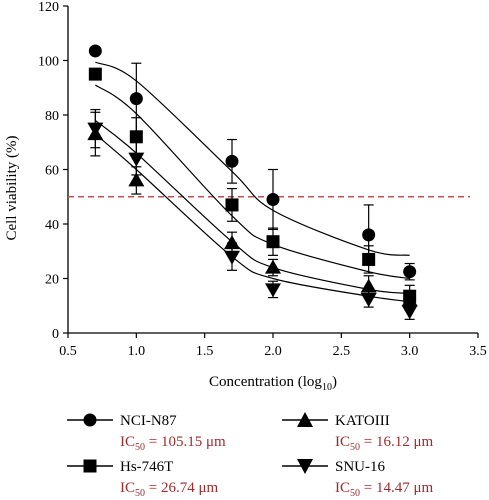  What do you see at coordinates (137, 351) in the screenshot?
I see `x-tick-label: 1.0` at bounding box center [137, 351].